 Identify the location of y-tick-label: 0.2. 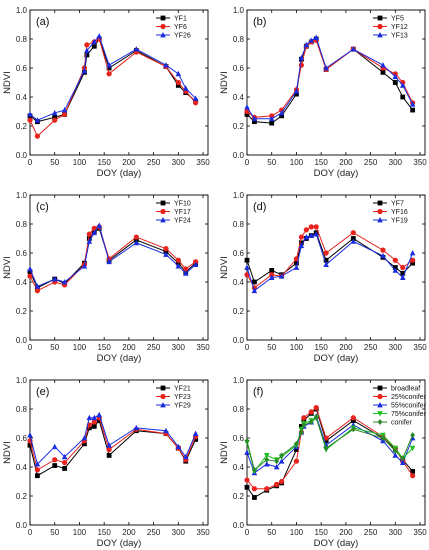
(239, 126).